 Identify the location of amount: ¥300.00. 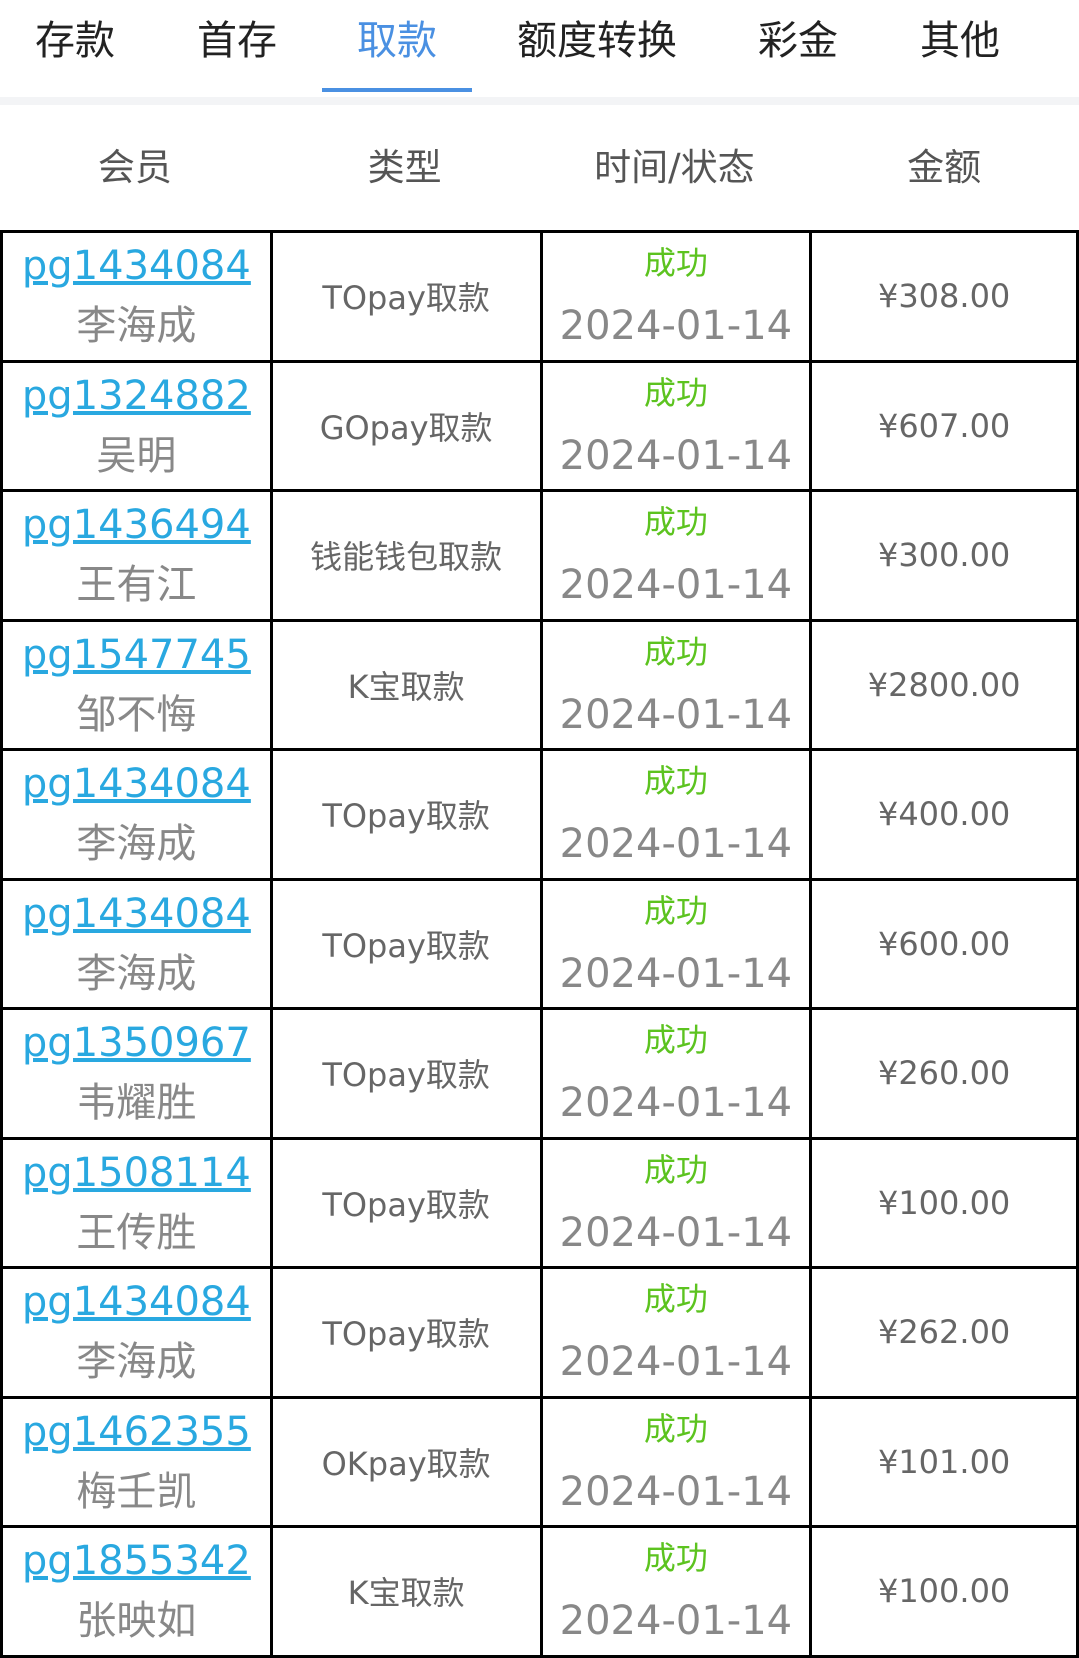
(944, 555).